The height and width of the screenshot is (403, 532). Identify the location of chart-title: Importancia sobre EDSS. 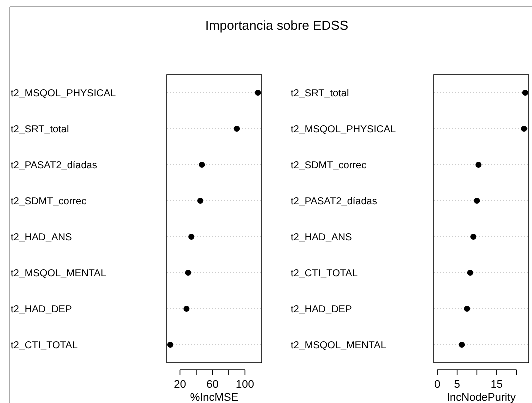
(277, 25).